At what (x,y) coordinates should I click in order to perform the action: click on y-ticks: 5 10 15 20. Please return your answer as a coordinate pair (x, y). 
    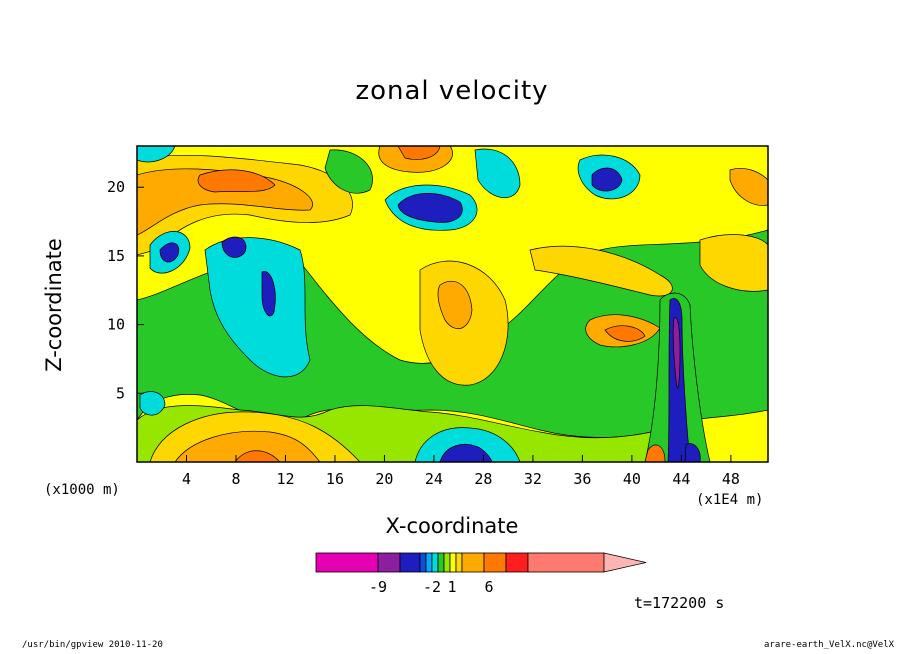
    Looking at the image, I should click on (125, 290).